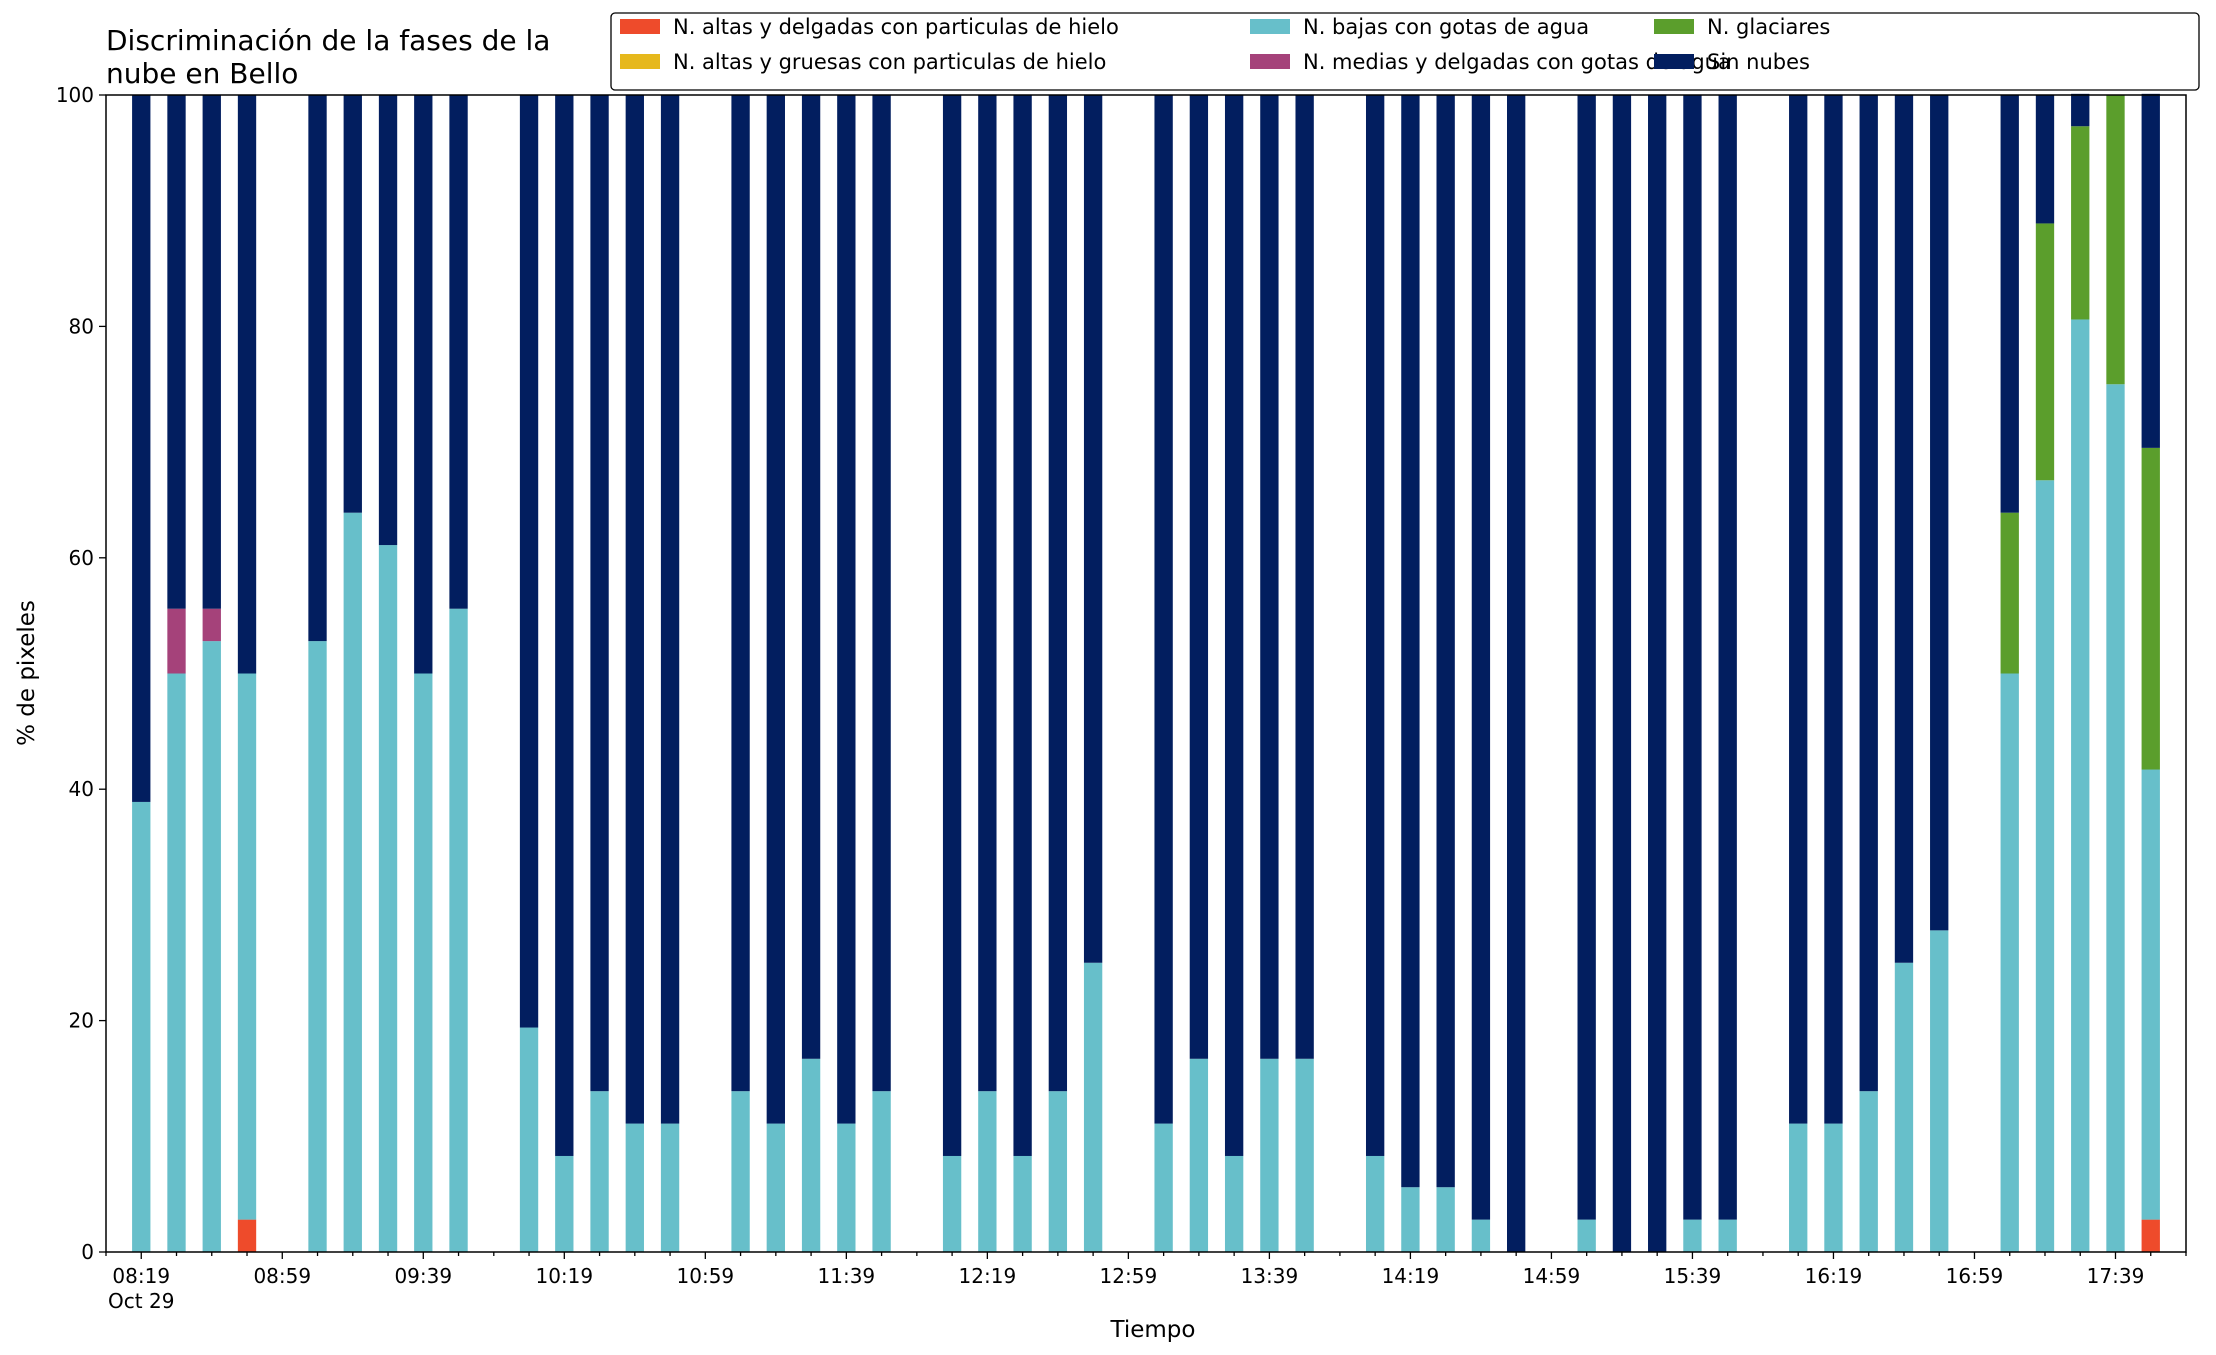 This screenshot has height=1355, width=2216. What do you see at coordinates (27, 673) in the screenshot?
I see `y-axis-label: % de pixeles` at bounding box center [27, 673].